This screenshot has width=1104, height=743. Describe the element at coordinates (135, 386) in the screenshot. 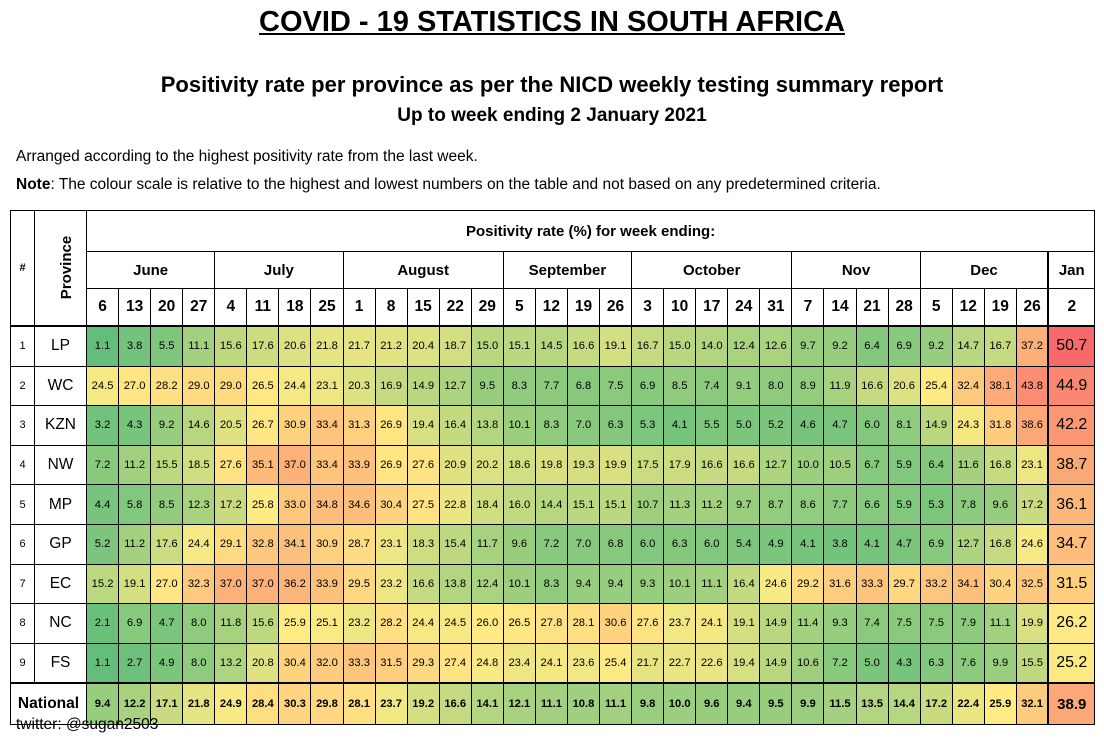

I see `positivity-cell: 27.0` at that location.